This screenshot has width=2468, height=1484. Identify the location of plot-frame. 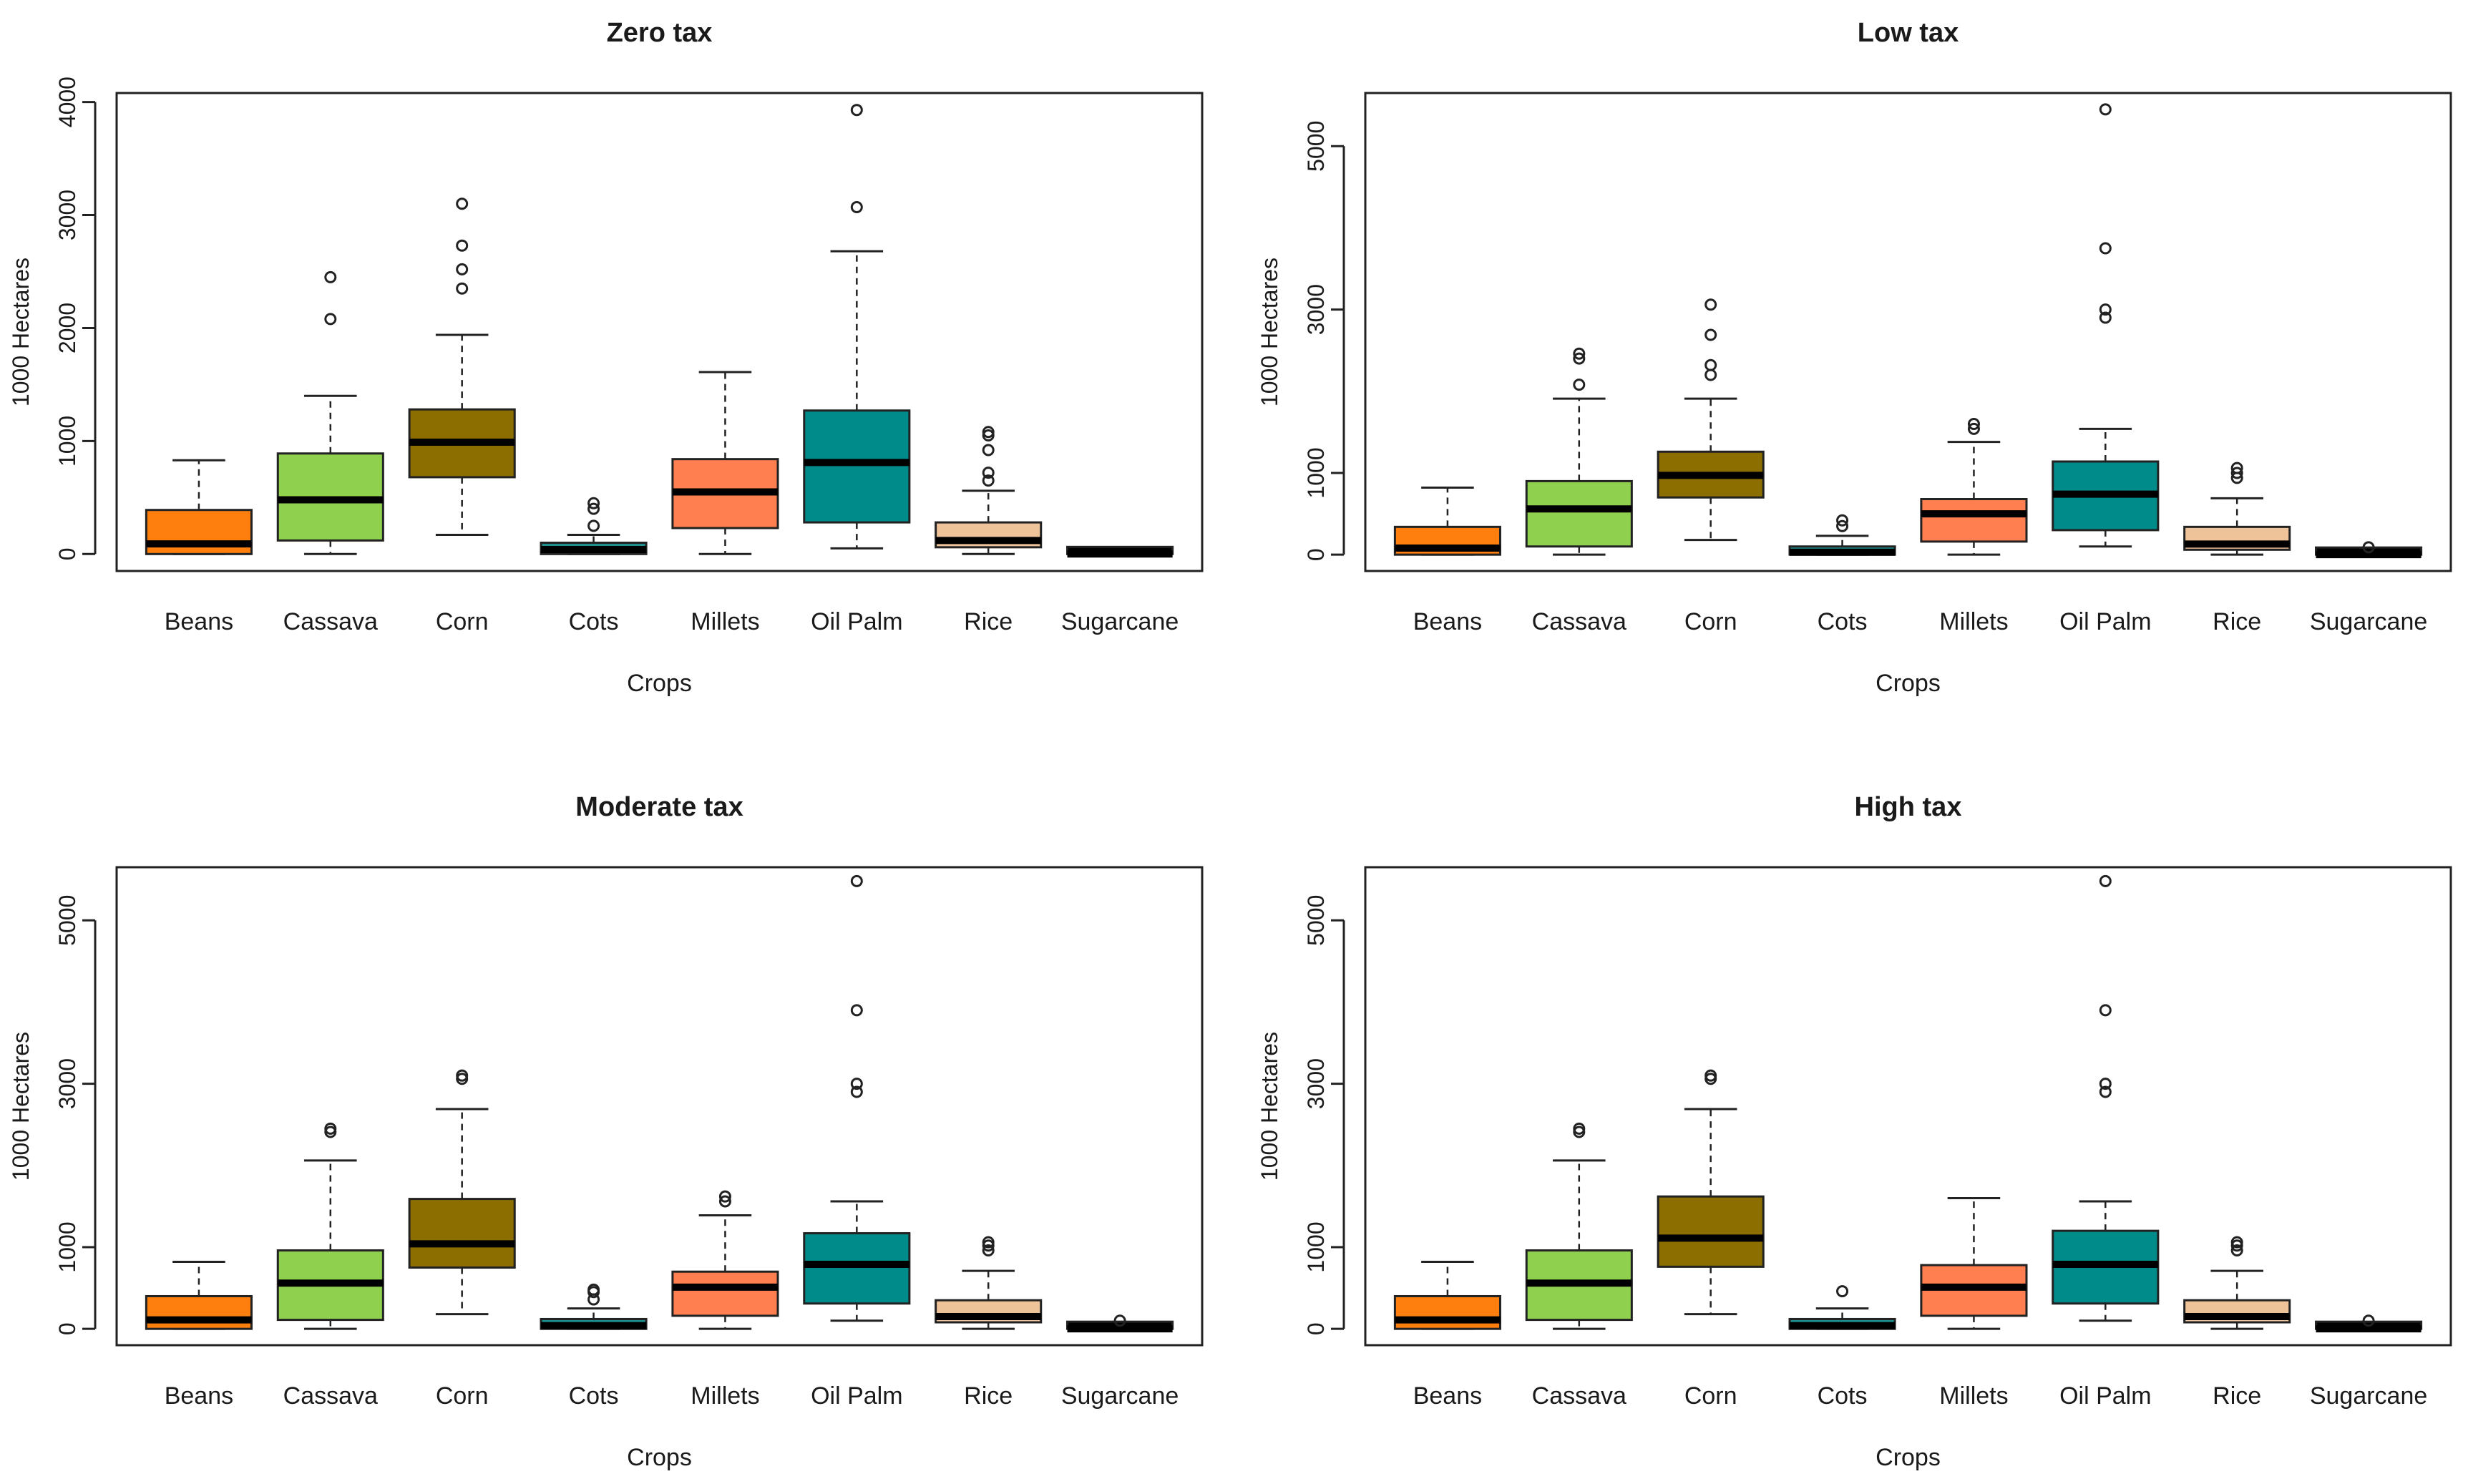
(1908, 332).